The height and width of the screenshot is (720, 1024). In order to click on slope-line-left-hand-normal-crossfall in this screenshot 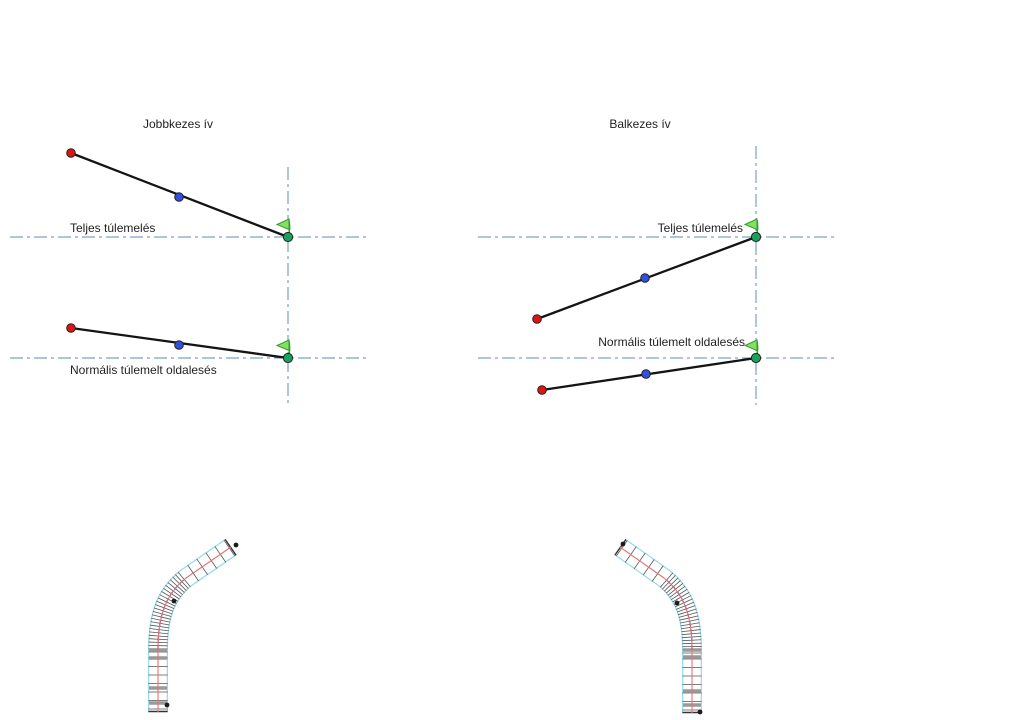, I will do `click(649, 367)`.